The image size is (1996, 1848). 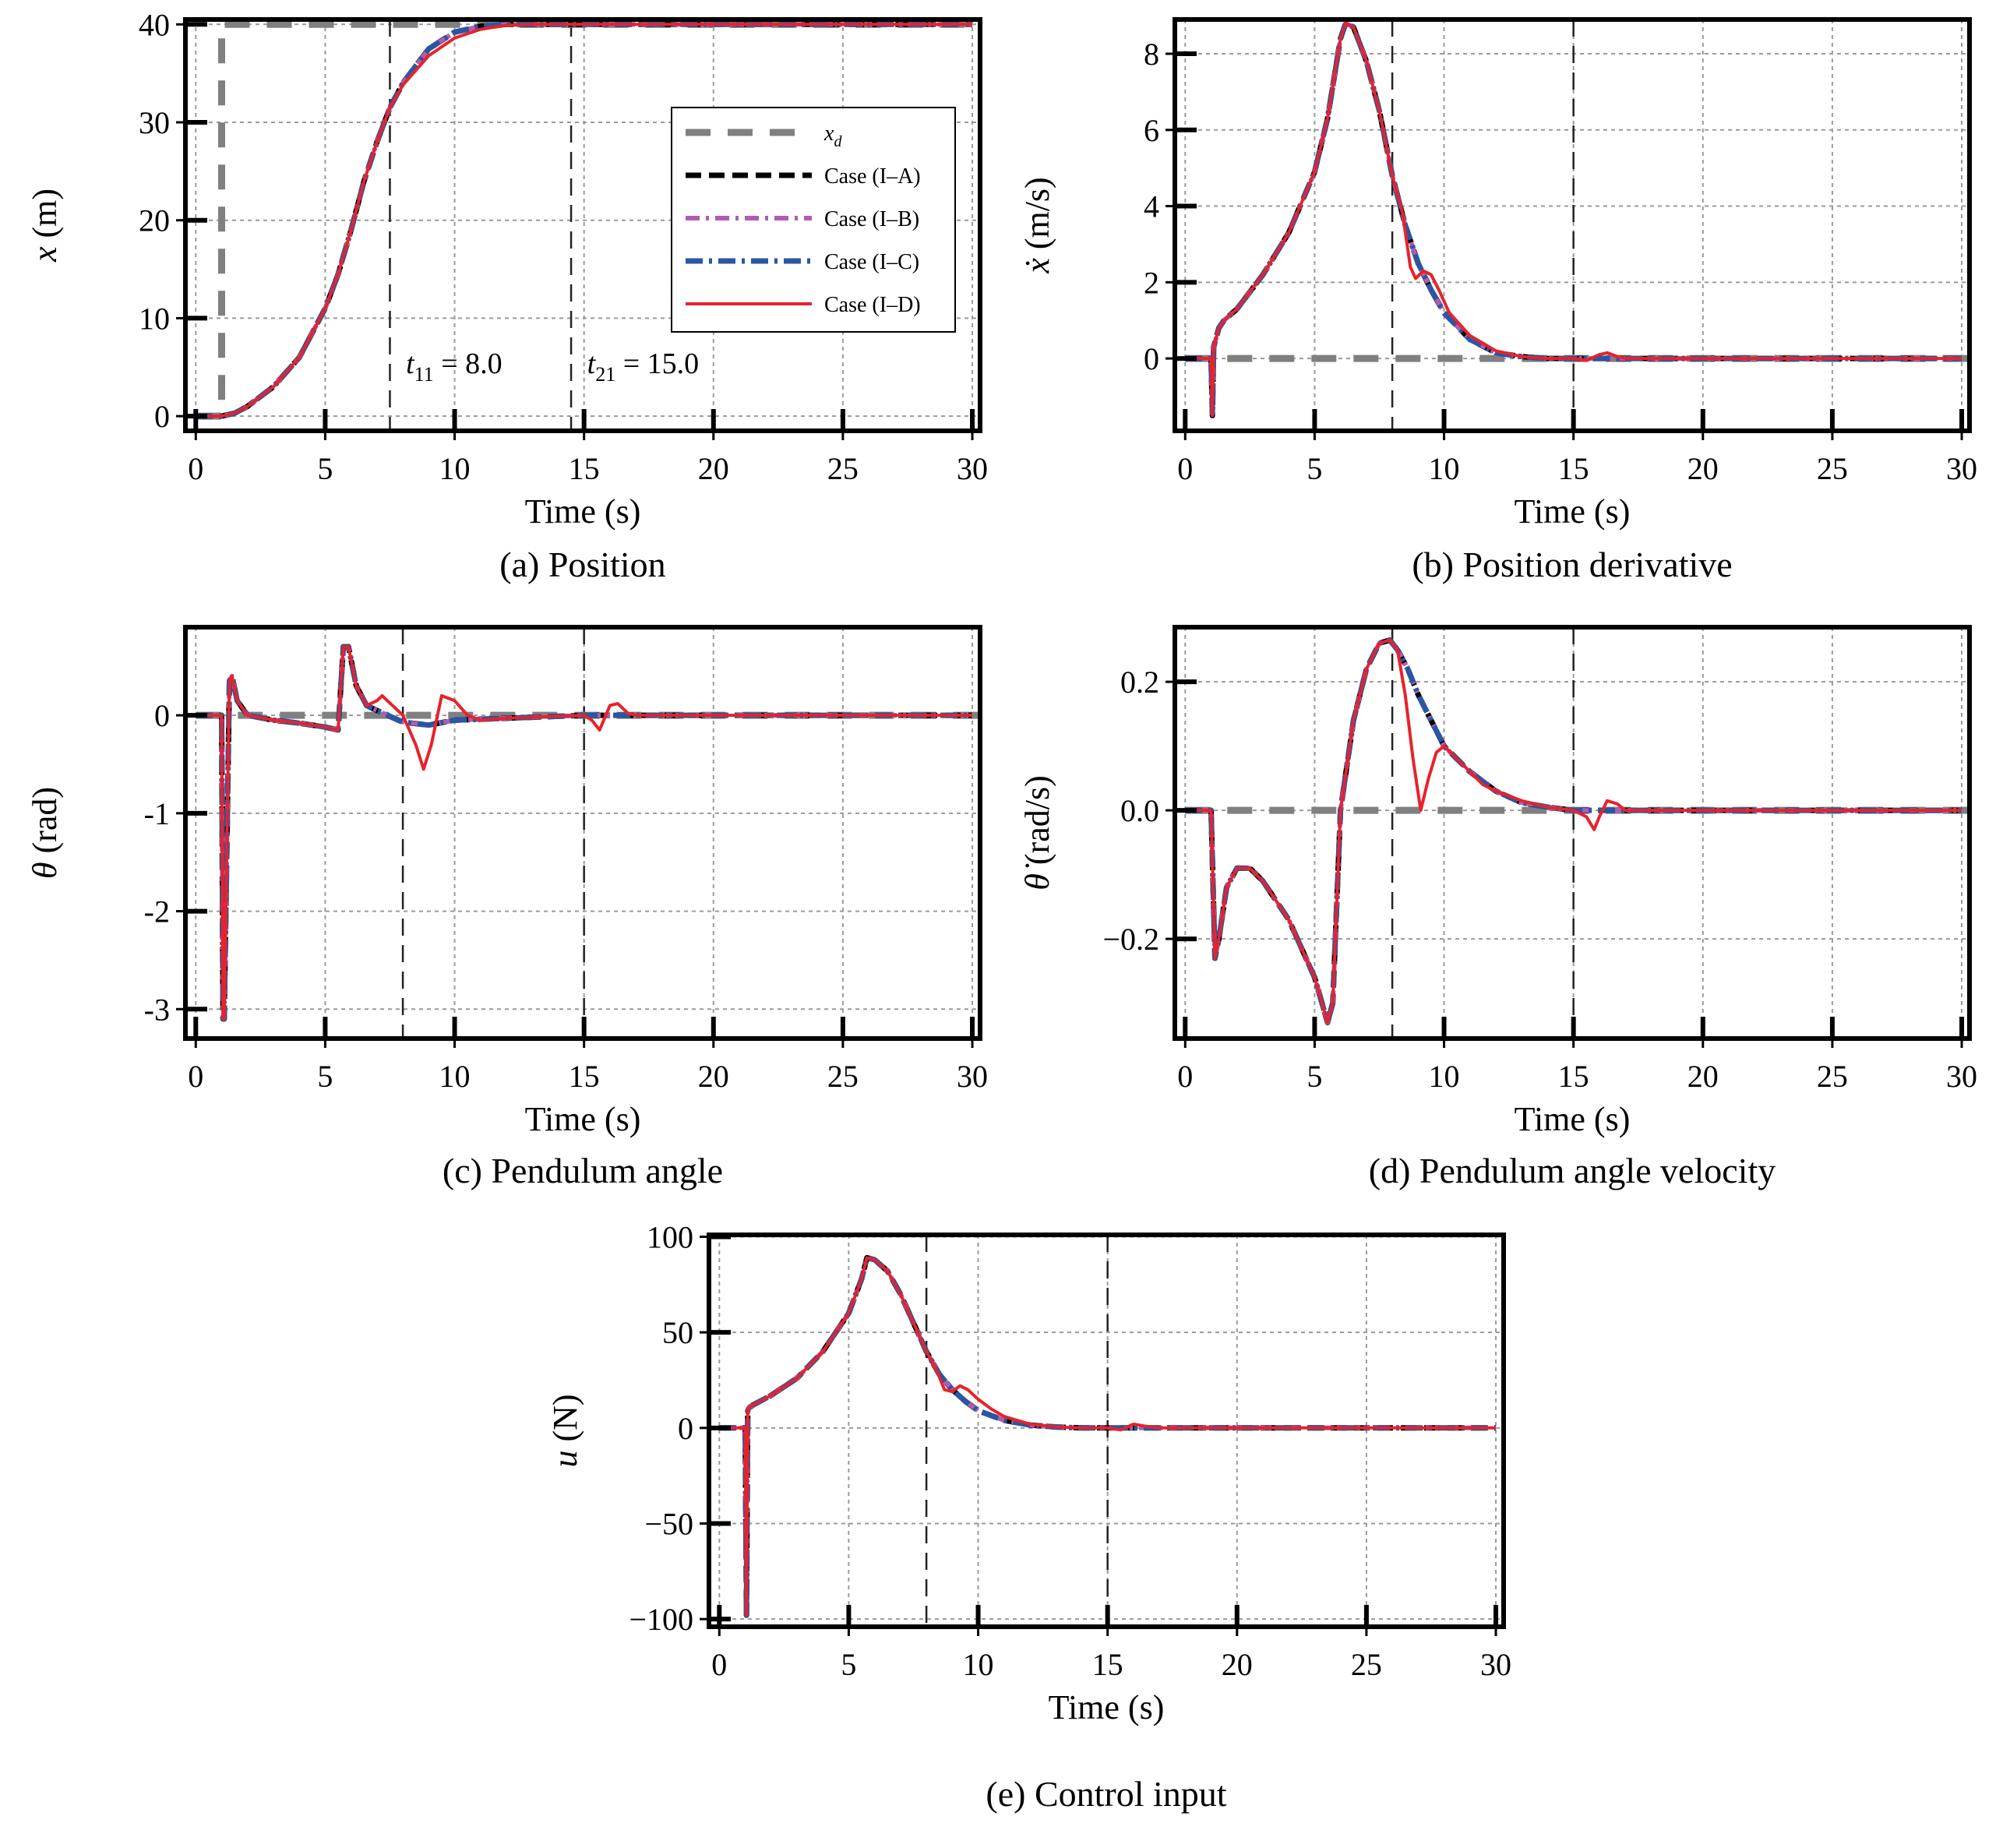 What do you see at coordinates (1106, 1794) in the screenshot?
I see `subplot-caption: (e) Control input` at bounding box center [1106, 1794].